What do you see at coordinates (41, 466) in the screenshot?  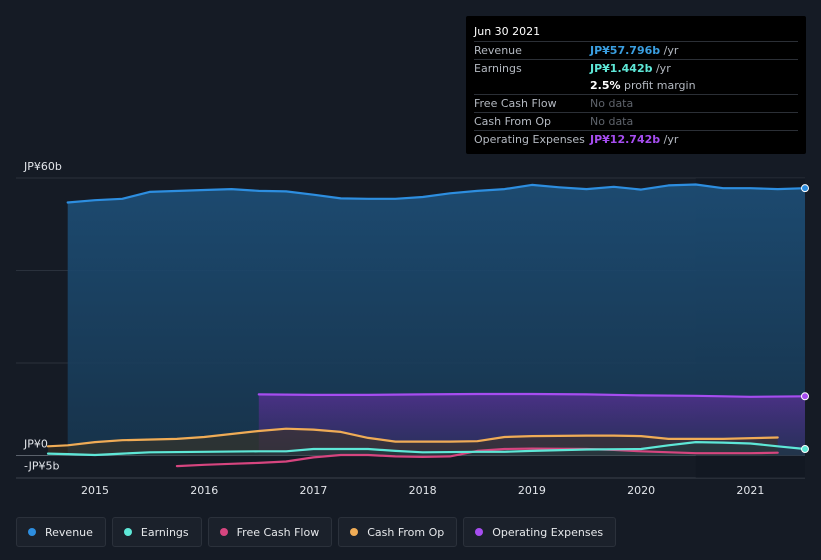 I see `y-axis-label: -JP¥5b` at bounding box center [41, 466].